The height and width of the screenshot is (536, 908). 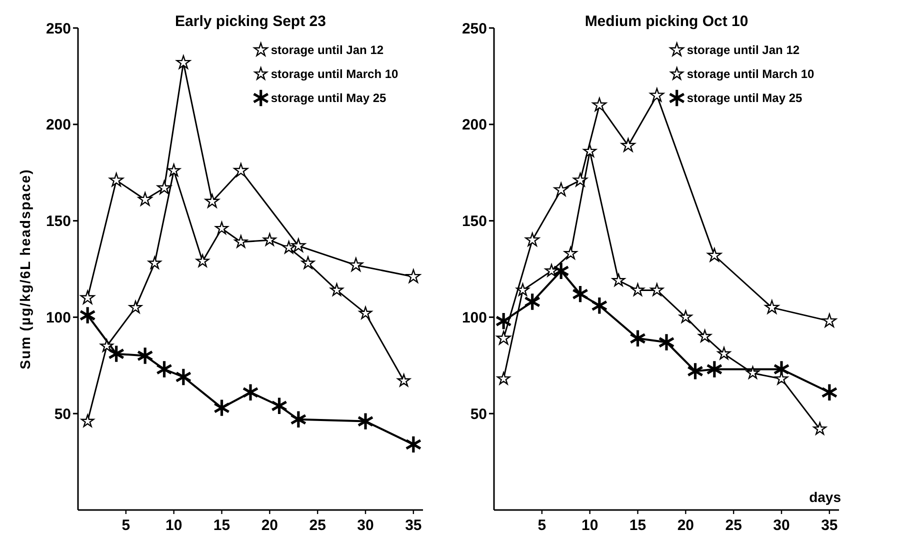 What do you see at coordinates (25, 269) in the screenshot?
I see `y-axis-title: Sum (µg/kg/6L headspace)` at bounding box center [25, 269].